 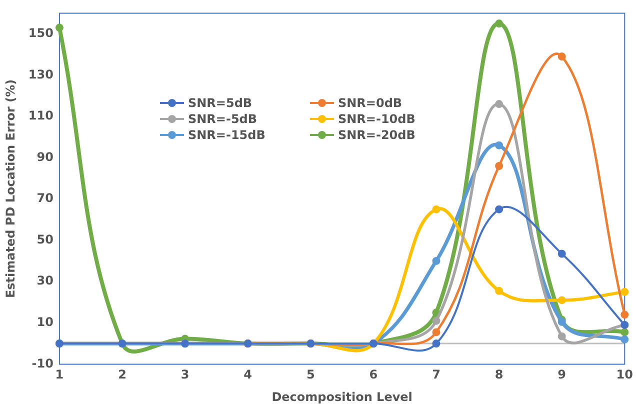 What do you see at coordinates (220, 103) in the screenshot?
I see `legend-label: SNR=5dB` at bounding box center [220, 103].